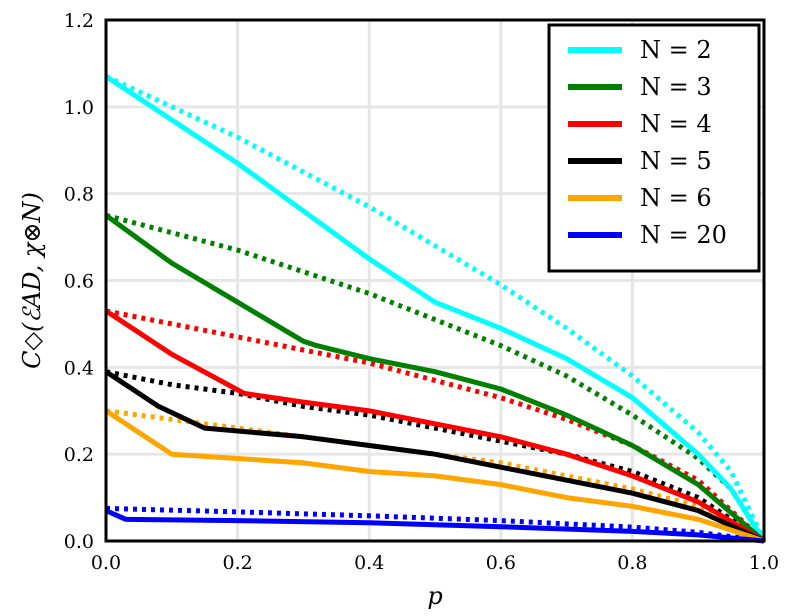 Image resolution: width=790 pixels, height=616 pixels. What do you see at coordinates (79, 108) in the screenshot?
I see `y-tick-label: 1.0` at bounding box center [79, 108].